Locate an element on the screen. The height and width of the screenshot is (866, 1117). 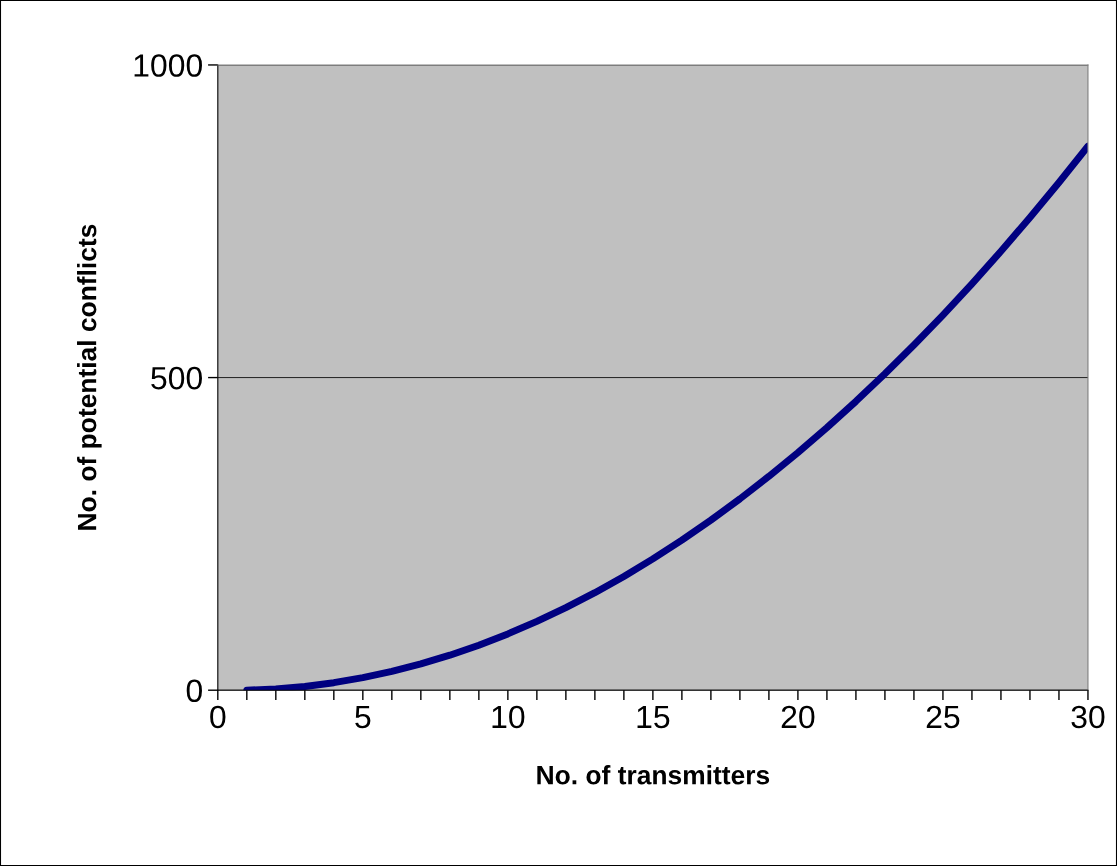
x-tick-label: 0 is located at coordinates (218, 717).